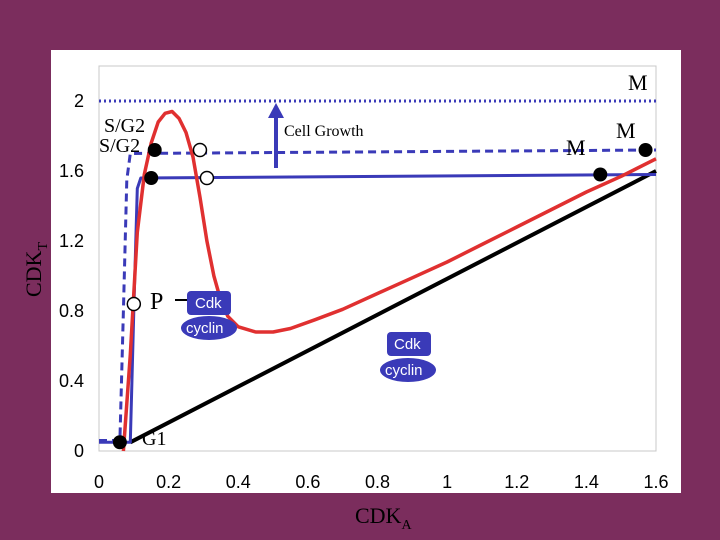 This screenshot has width=720, height=540. What do you see at coordinates (156, 302) in the screenshot?
I see `phosphate-label: P` at bounding box center [156, 302].